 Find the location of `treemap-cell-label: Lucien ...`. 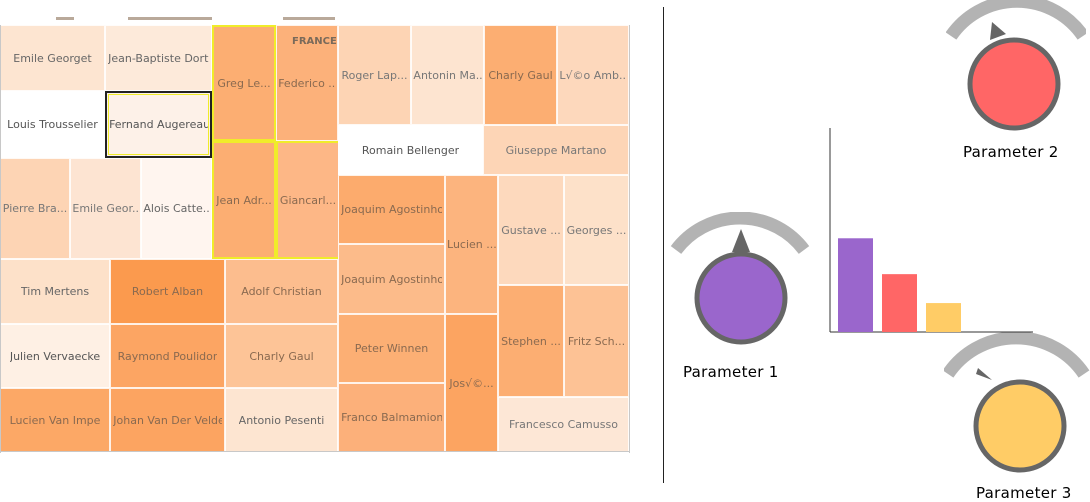

treemap-cell-label: Lucien ... is located at coordinates (471, 244).